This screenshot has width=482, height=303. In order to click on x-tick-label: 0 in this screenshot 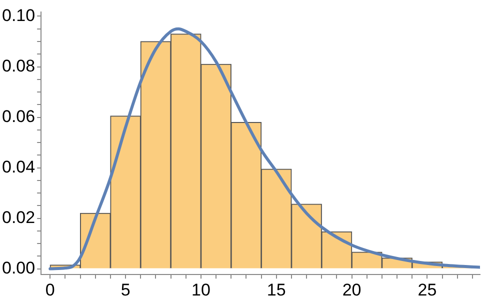, I will do `click(50, 290)`.